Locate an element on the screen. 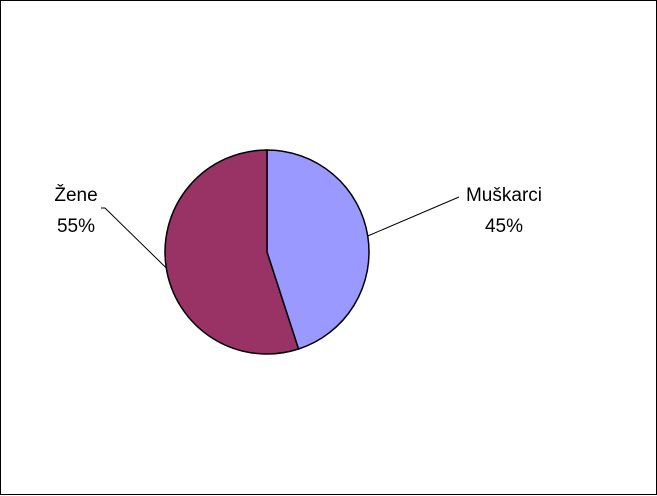  slice-label-muskarci-name: Muškarci is located at coordinates (504, 195).